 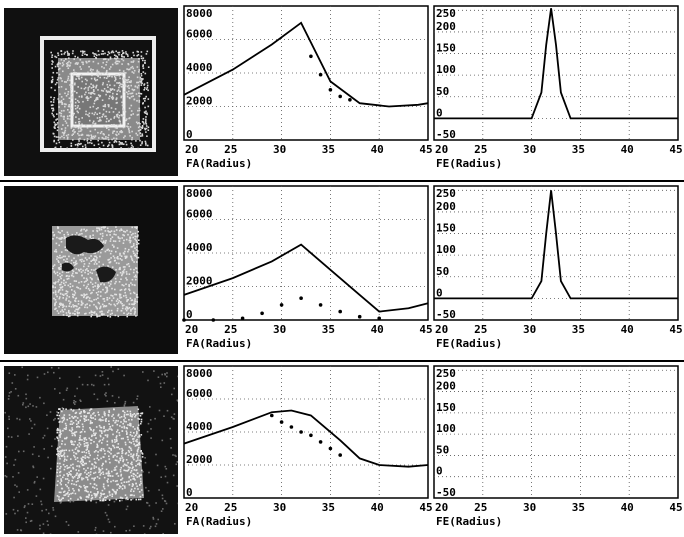 I want to click on row1-fe-ytick-label: 250, so click(x=446, y=13).